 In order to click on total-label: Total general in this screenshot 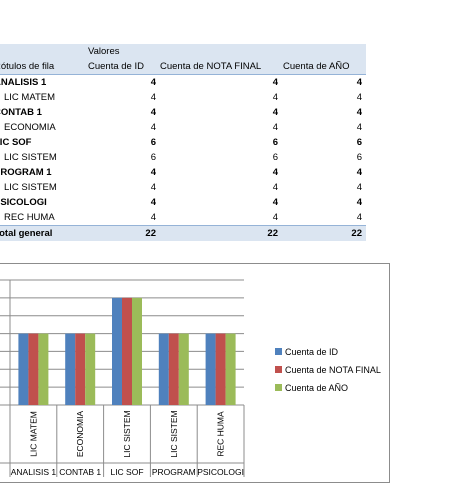, I will do `click(26, 233)`.